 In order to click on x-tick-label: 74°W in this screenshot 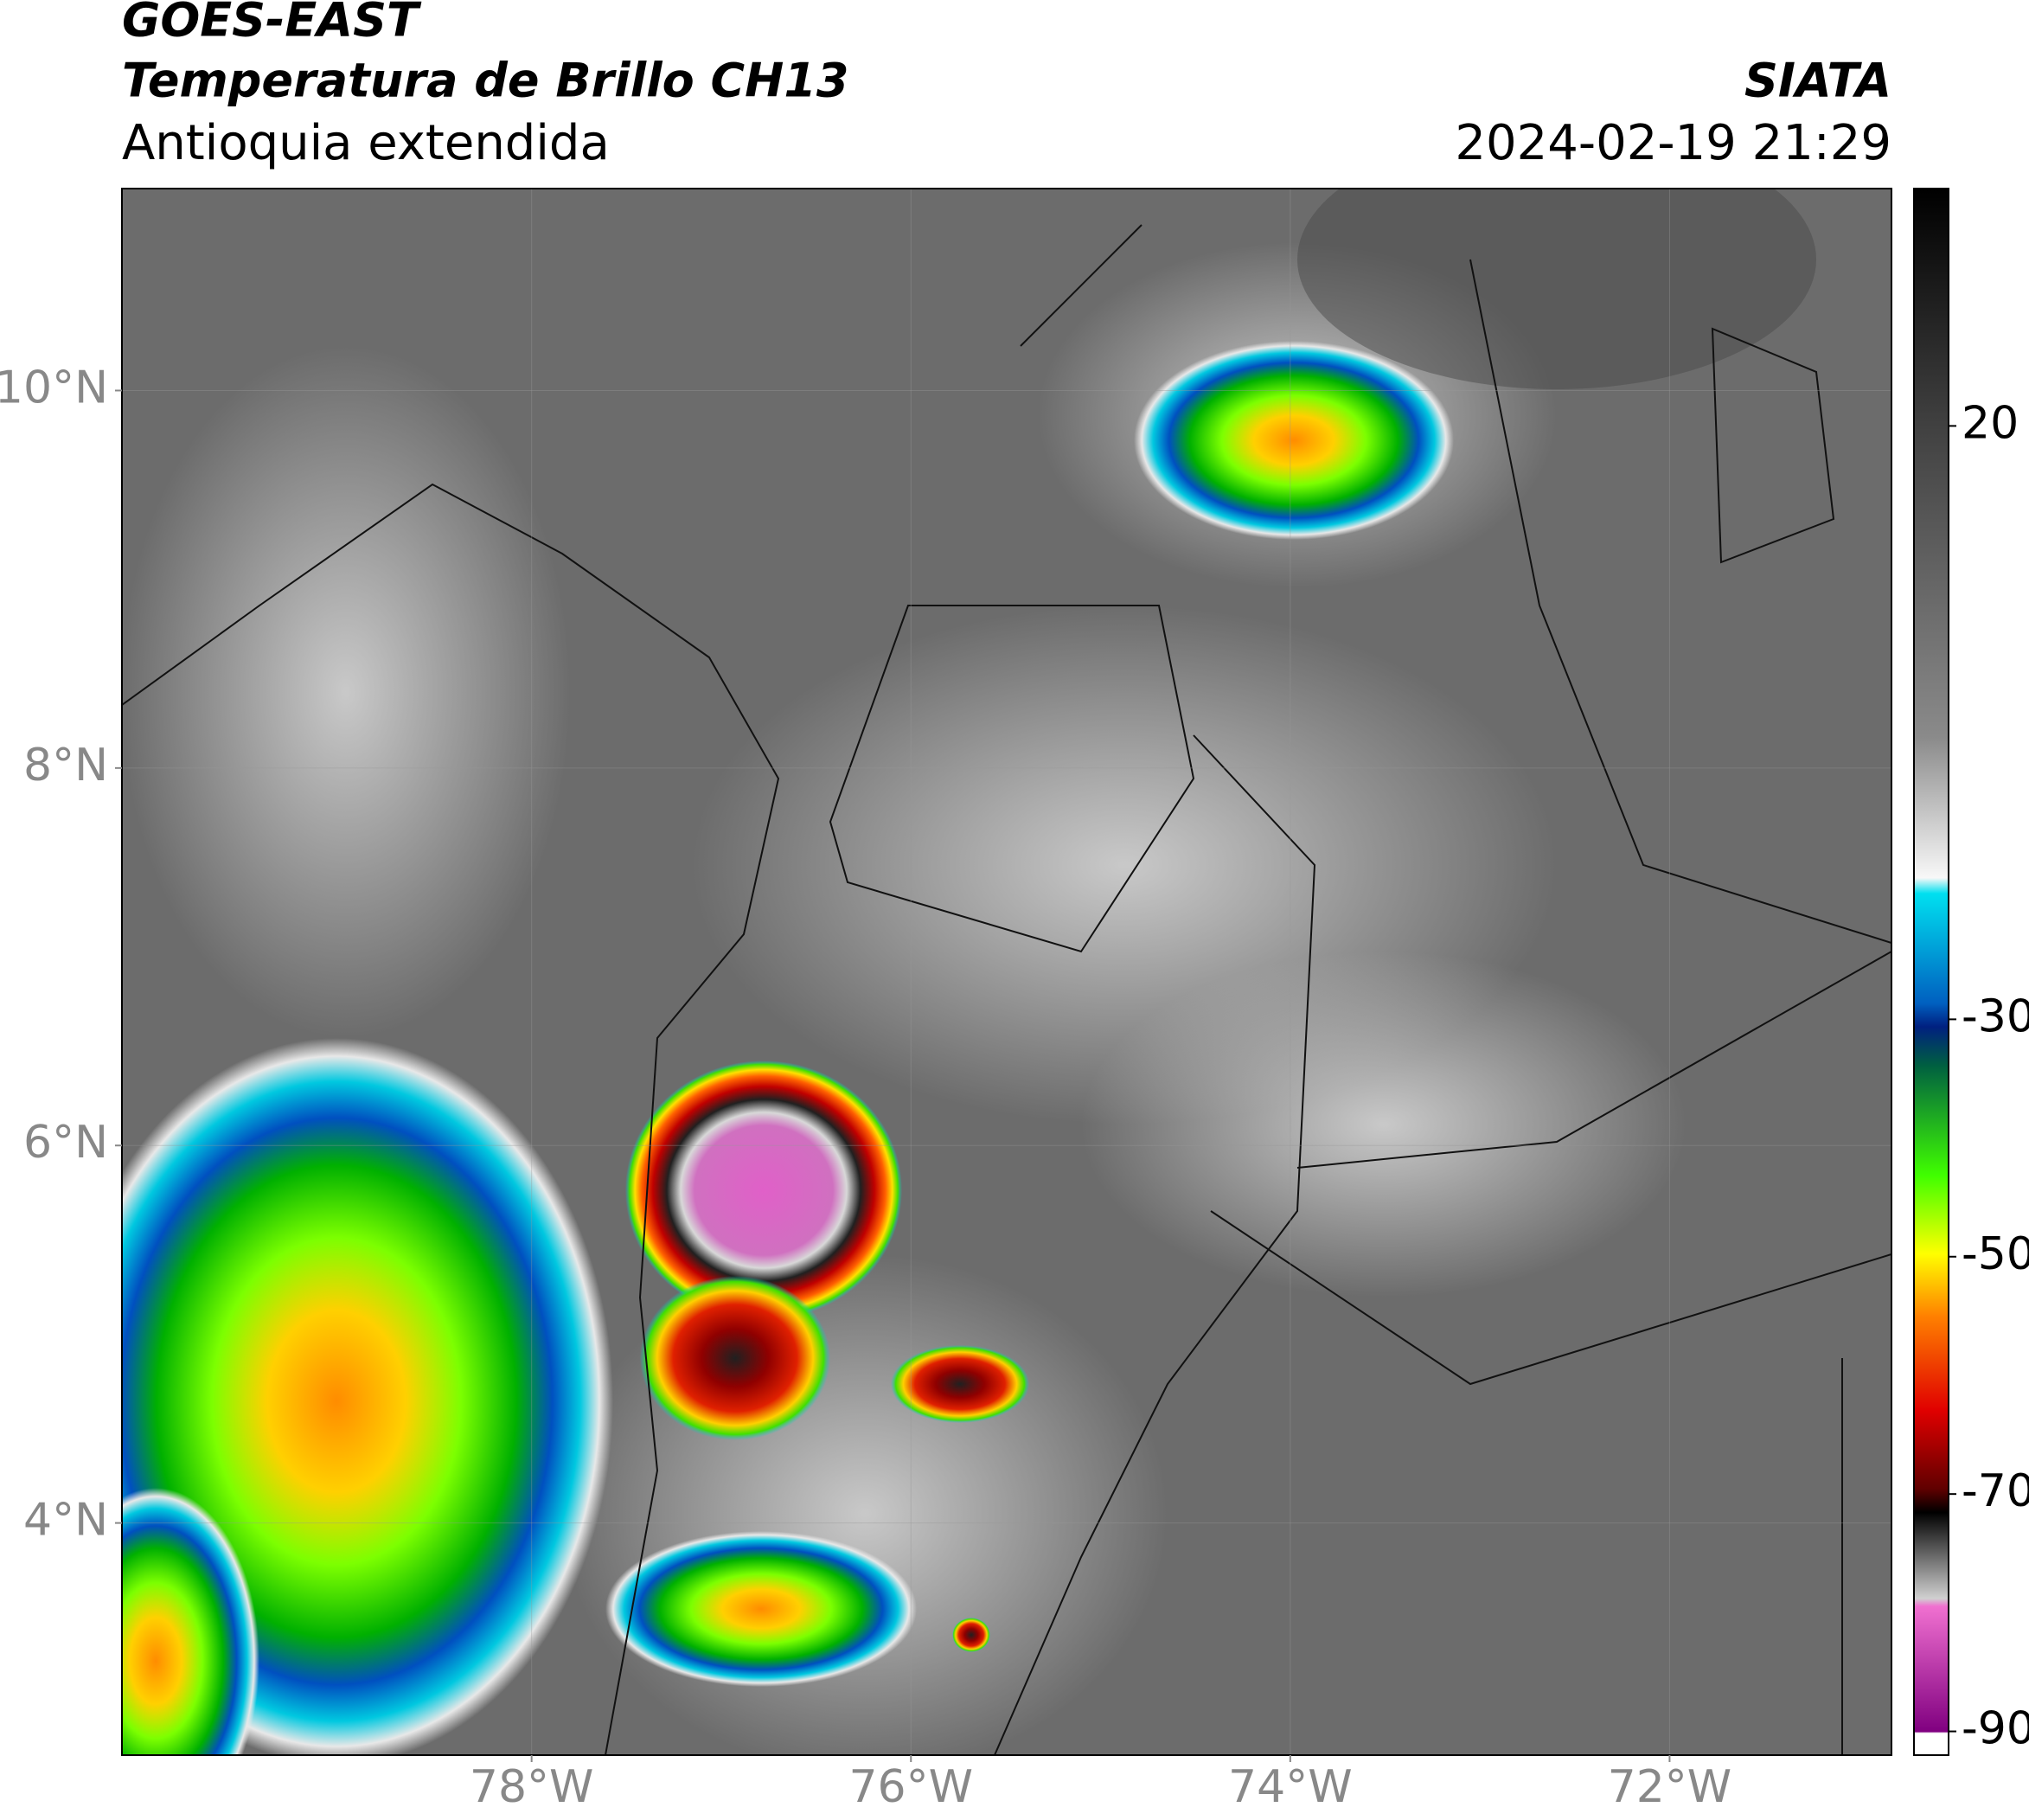, I will do `click(1290, 1787)`.